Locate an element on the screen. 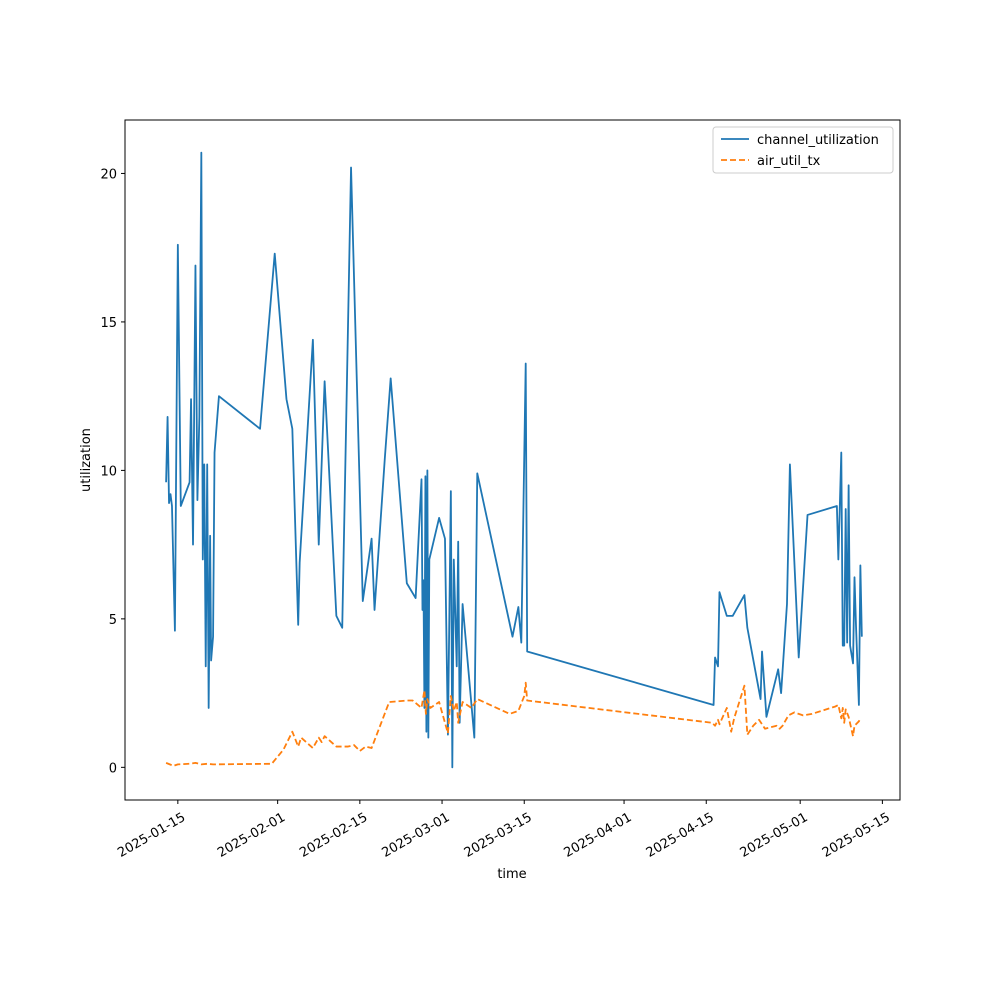 The image size is (1000, 1000). legend-box is located at coordinates (803, 150).